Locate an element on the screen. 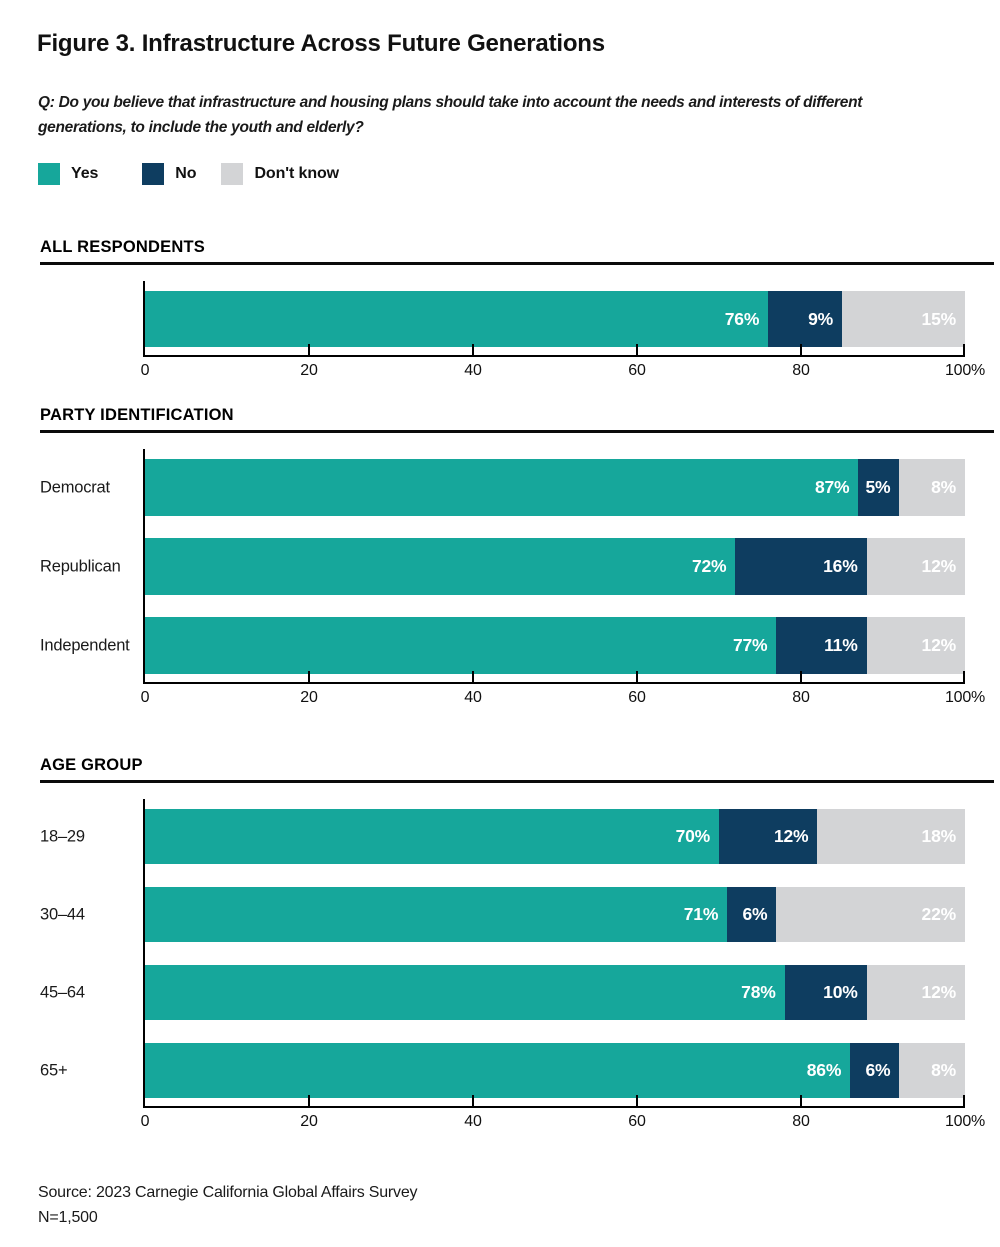  segment-value-label: 15% is located at coordinates (939, 318).